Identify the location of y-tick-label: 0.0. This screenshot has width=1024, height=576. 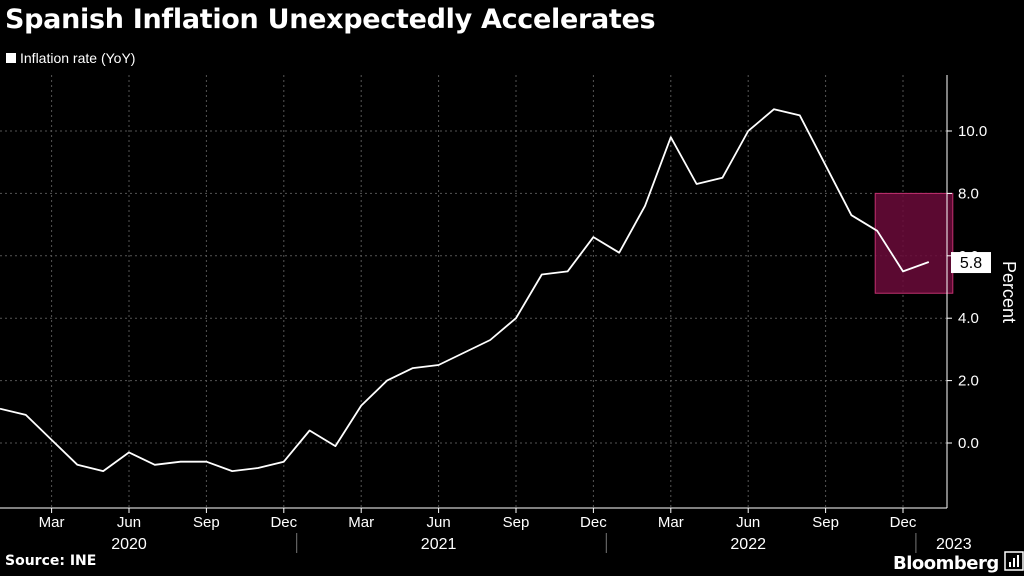
(968, 443).